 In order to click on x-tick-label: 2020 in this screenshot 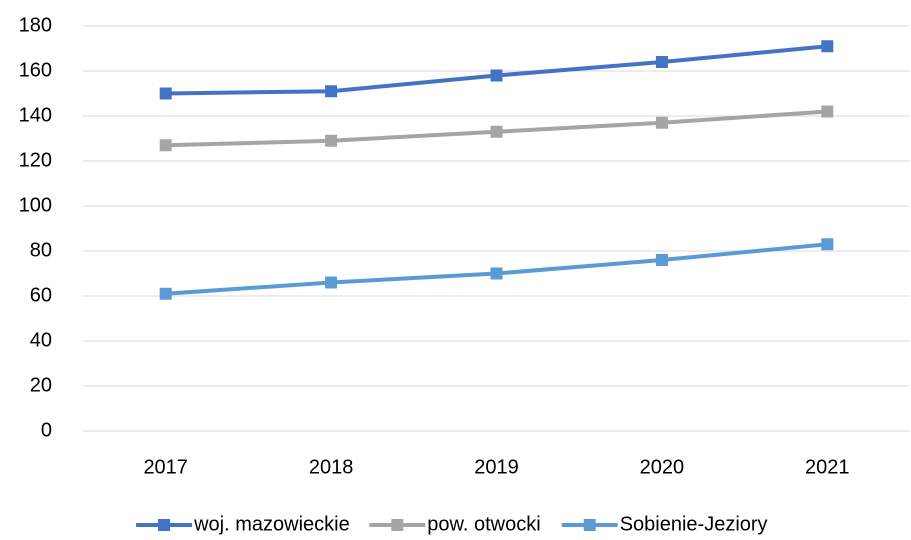, I will do `click(662, 467)`.